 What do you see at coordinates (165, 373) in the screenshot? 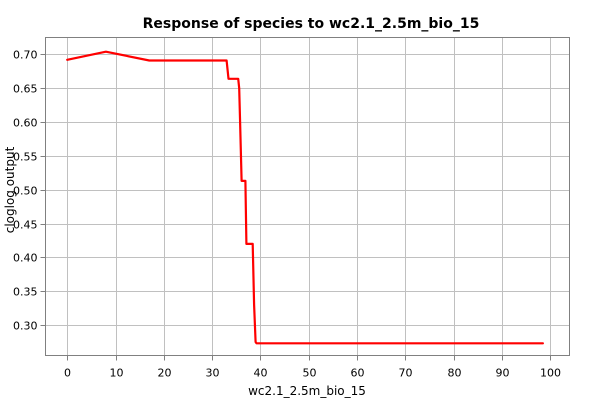
I see `x-tick-label: 20` at bounding box center [165, 373].